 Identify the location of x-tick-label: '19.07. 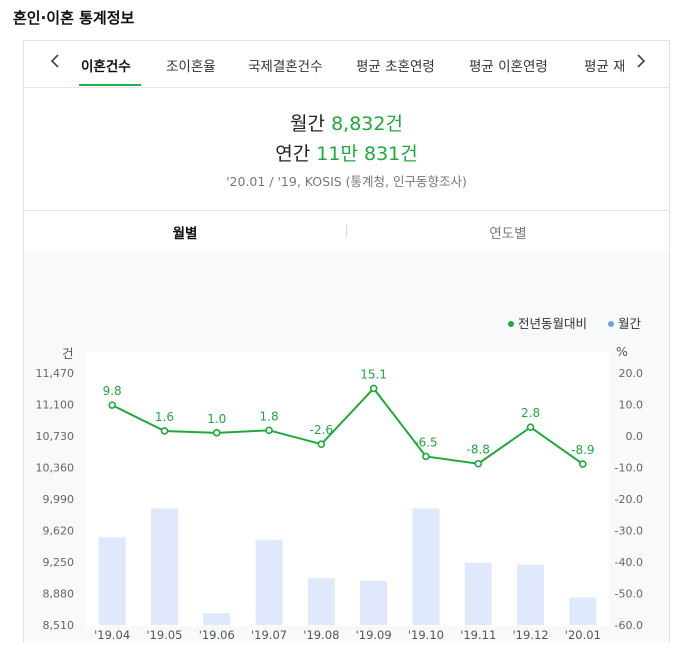
(269, 635).